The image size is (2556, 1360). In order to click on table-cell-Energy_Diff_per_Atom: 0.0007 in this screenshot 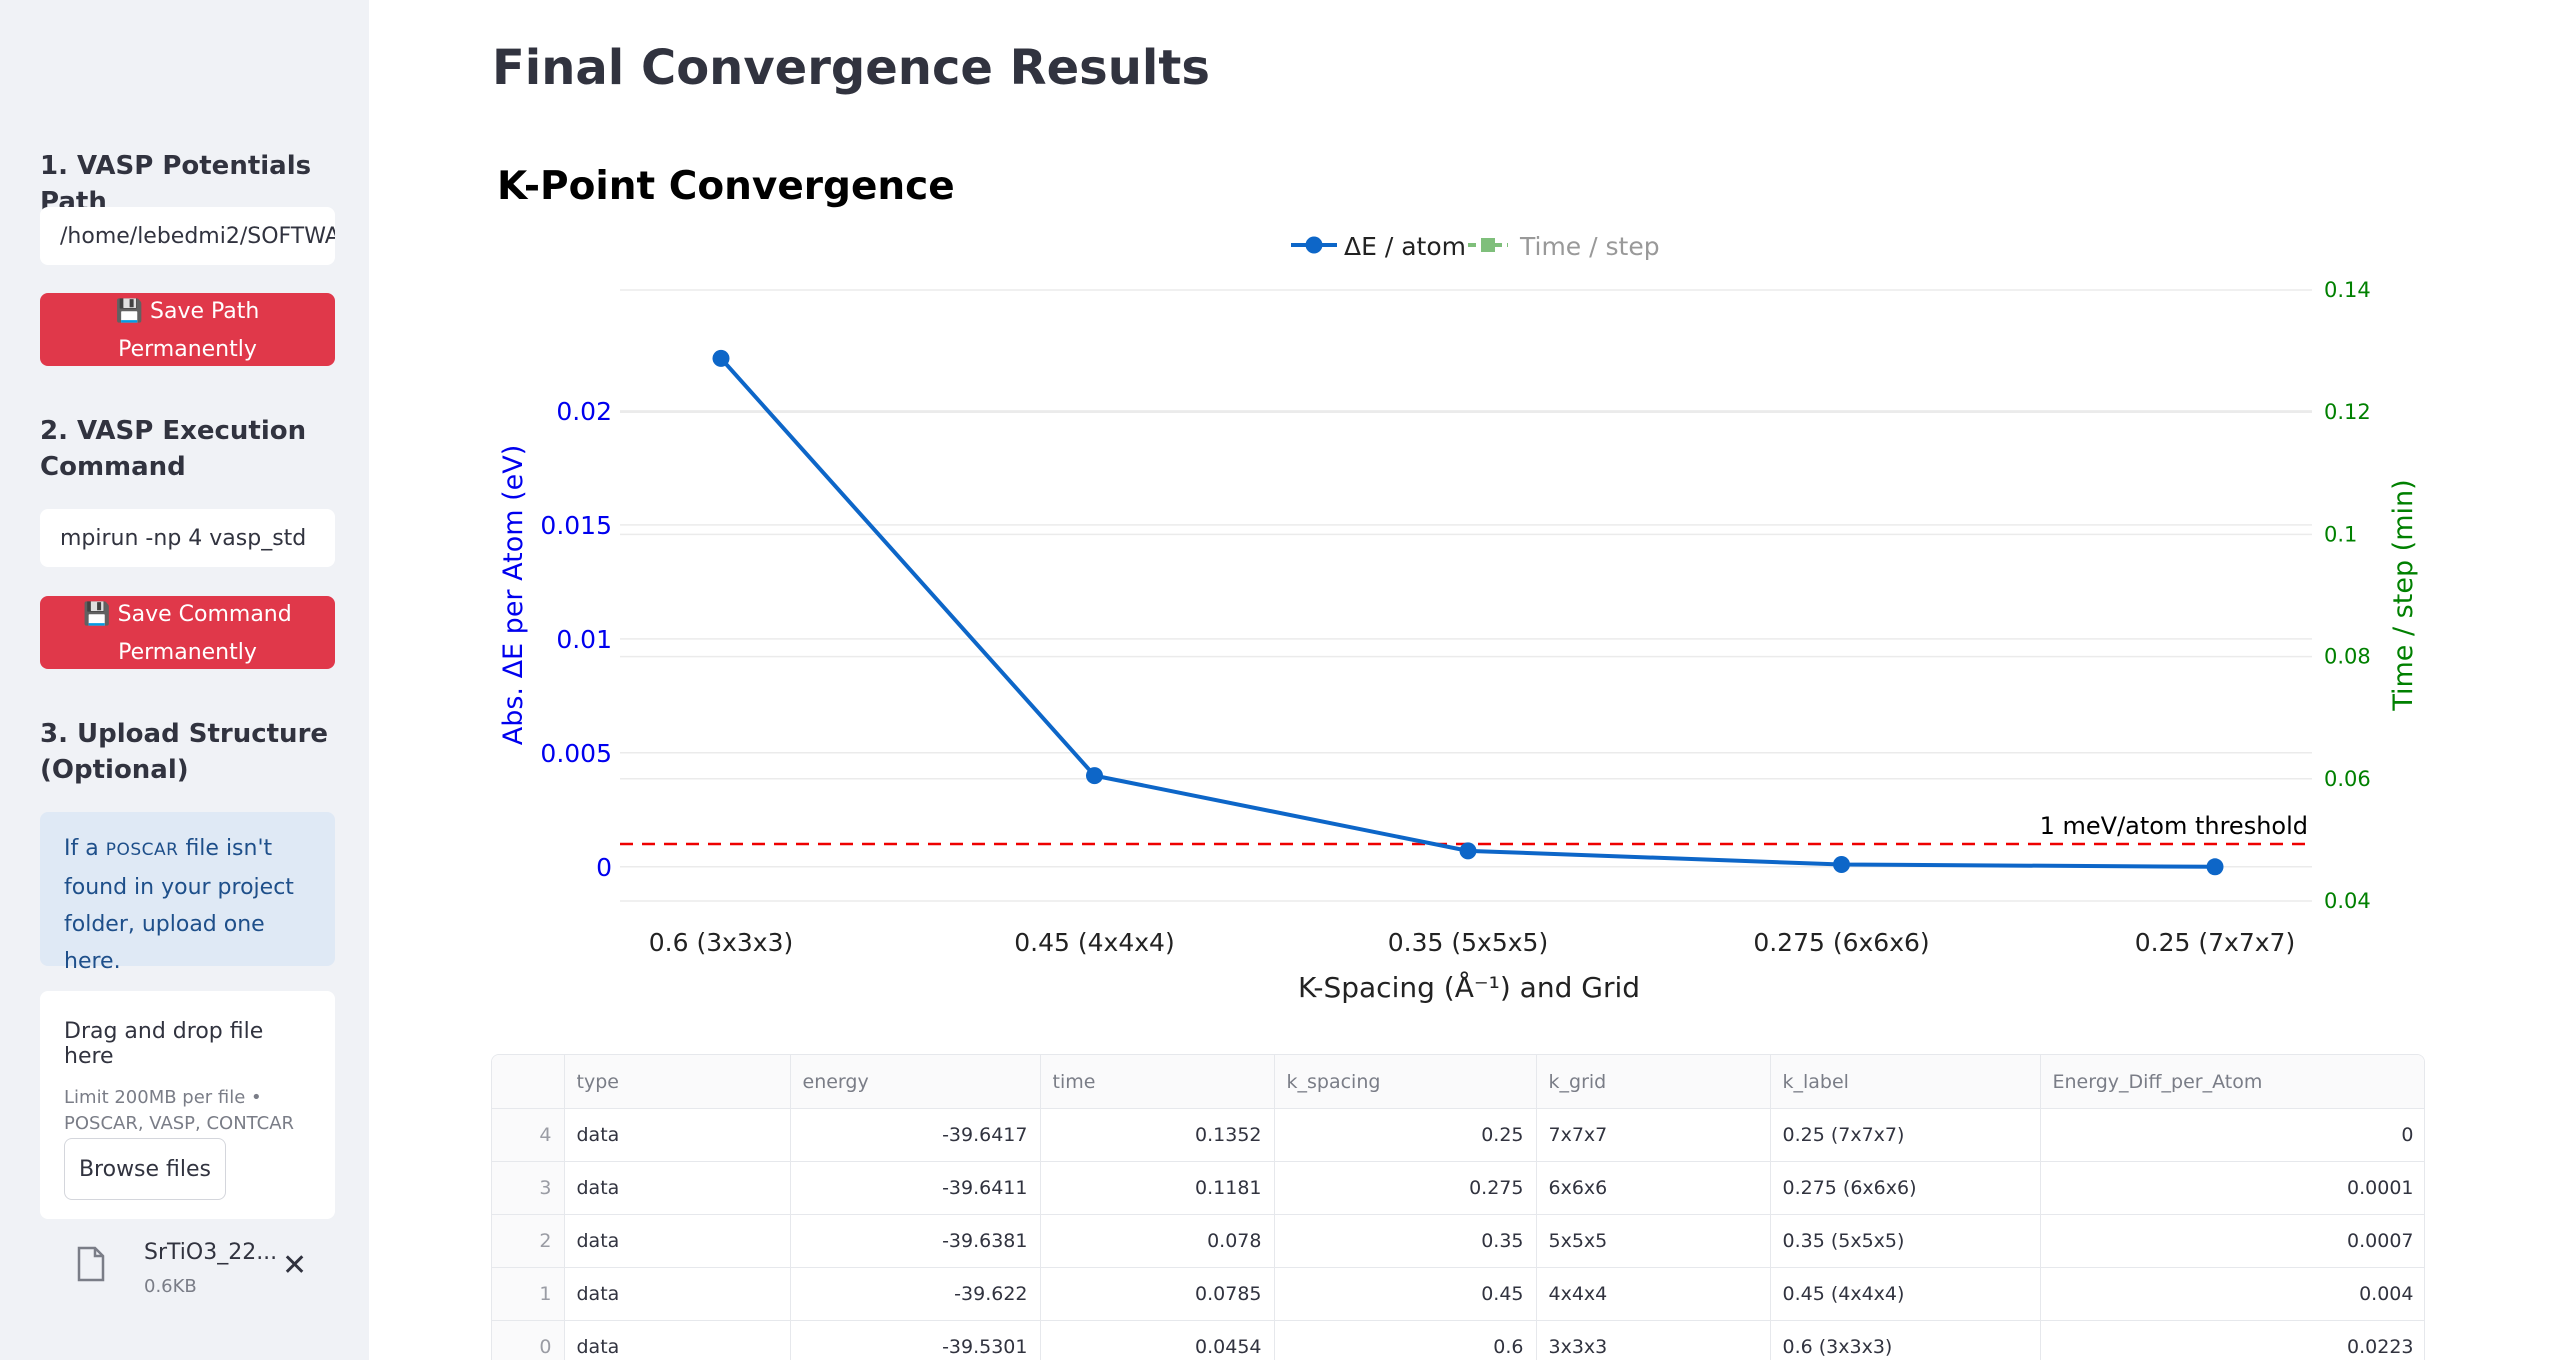, I will do `click(2232, 1241)`.